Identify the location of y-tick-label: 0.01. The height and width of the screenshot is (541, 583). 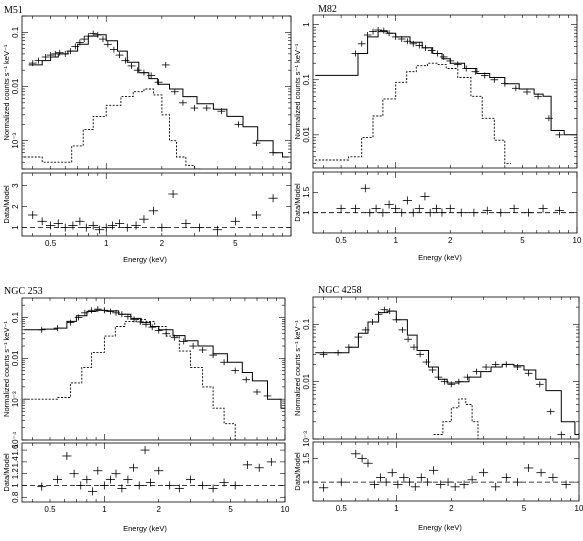
(15, 358).